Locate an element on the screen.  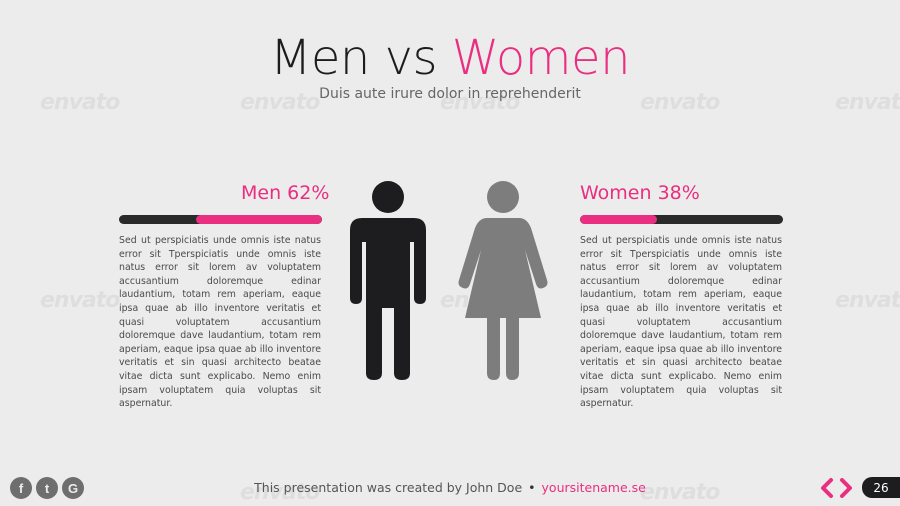
man-figure-icon is located at coordinates (388, 280).